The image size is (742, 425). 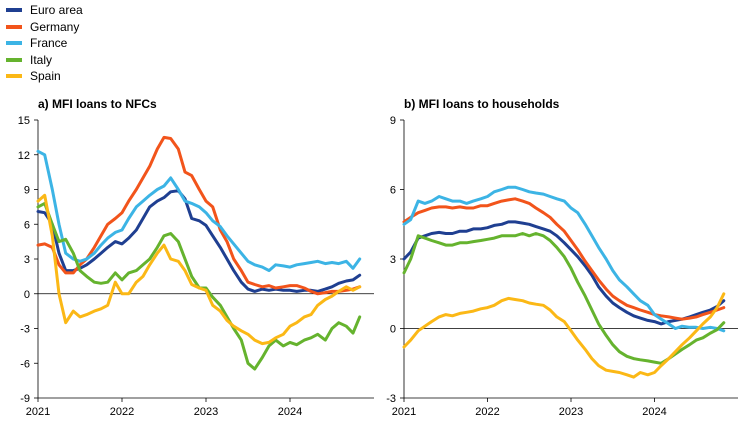 I want to click on series-line-spain, so click(x=564, y=335).